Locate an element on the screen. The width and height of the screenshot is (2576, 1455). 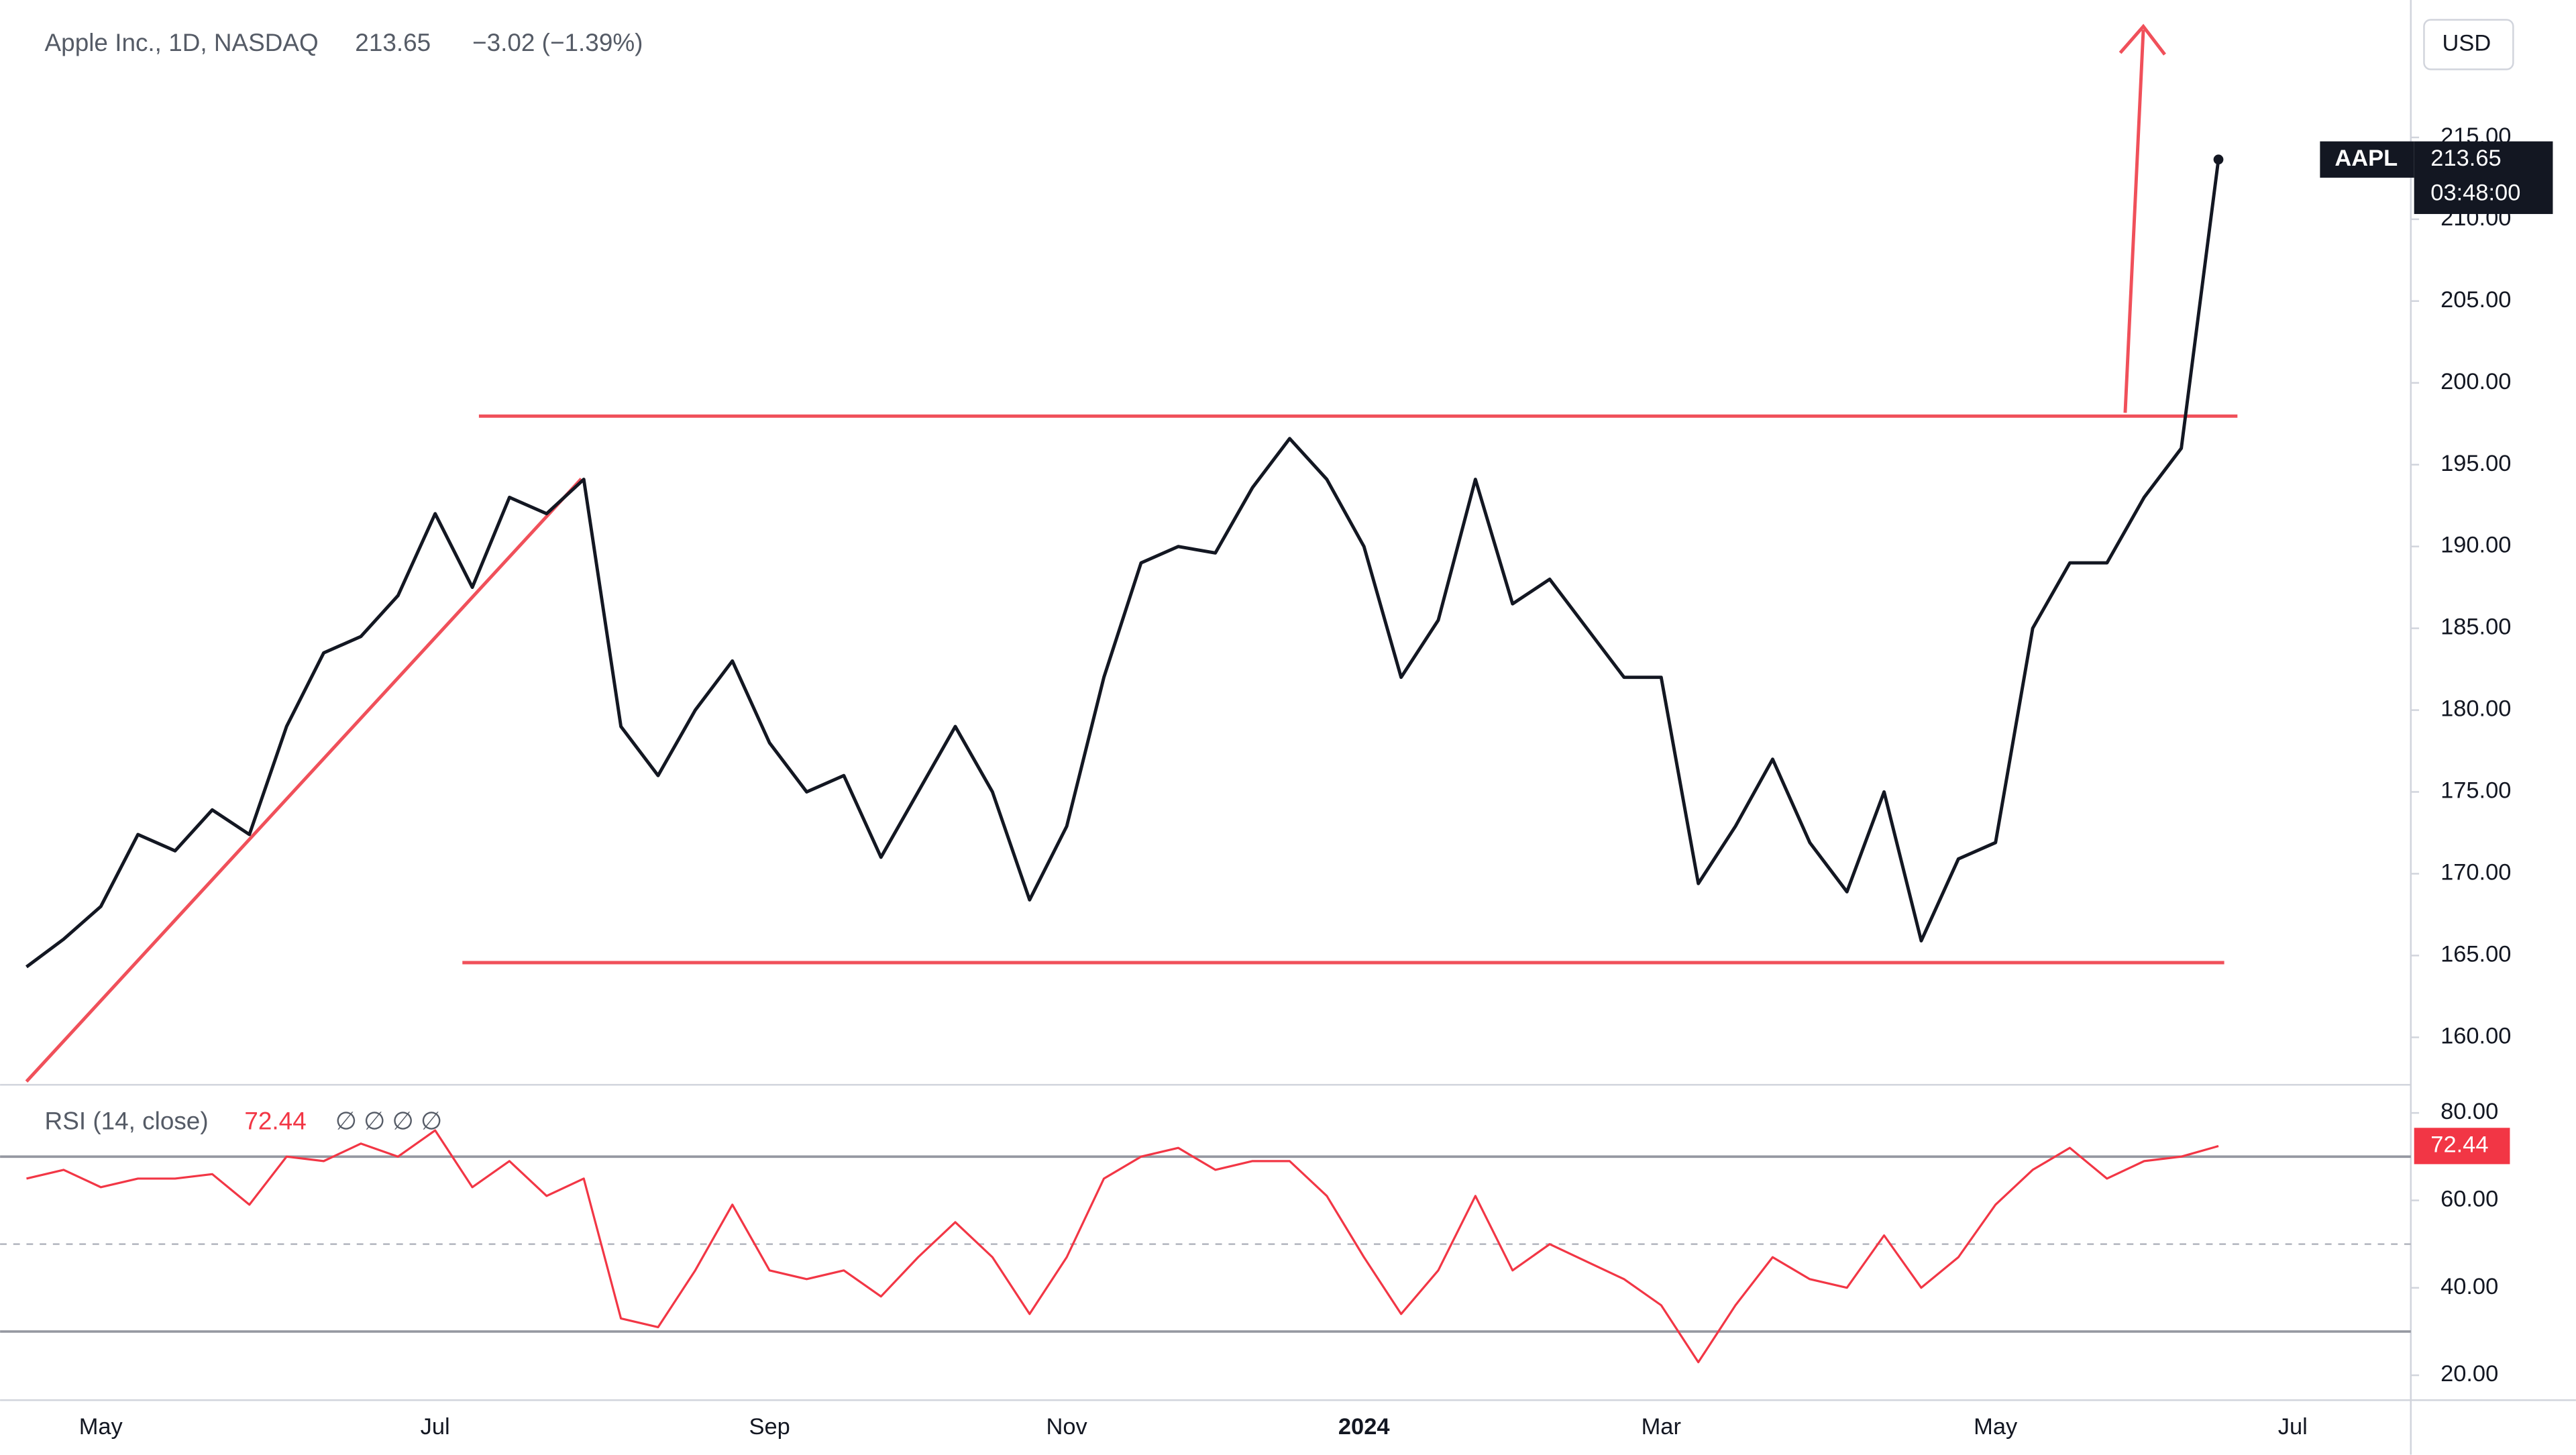
y-tick-label: 60.00 is located at coordinates (2469, 1199).